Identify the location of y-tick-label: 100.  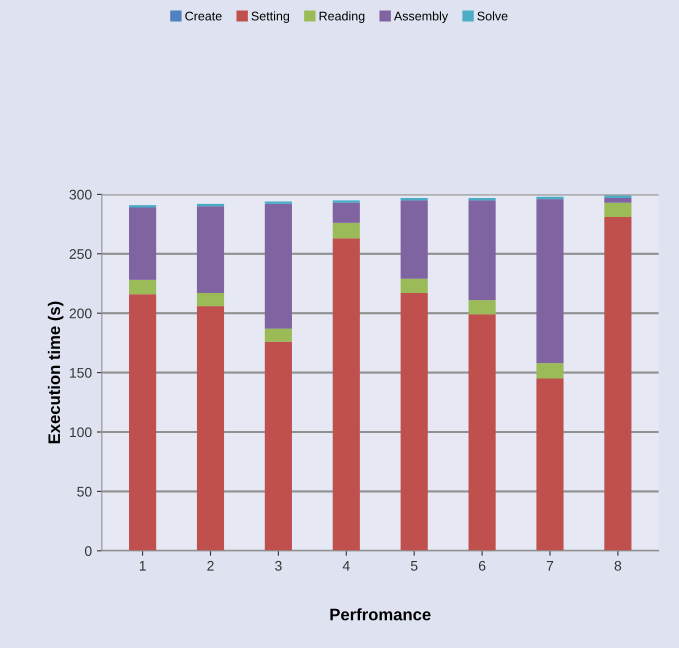
(81, 432).